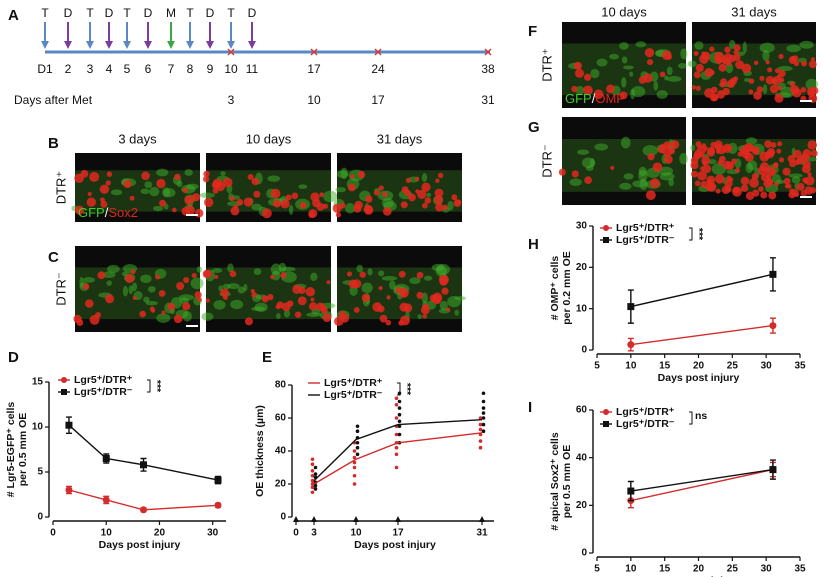 The height and width of the screenshot is (577, 824). I want to click on arrow-head, so click(45, 45).